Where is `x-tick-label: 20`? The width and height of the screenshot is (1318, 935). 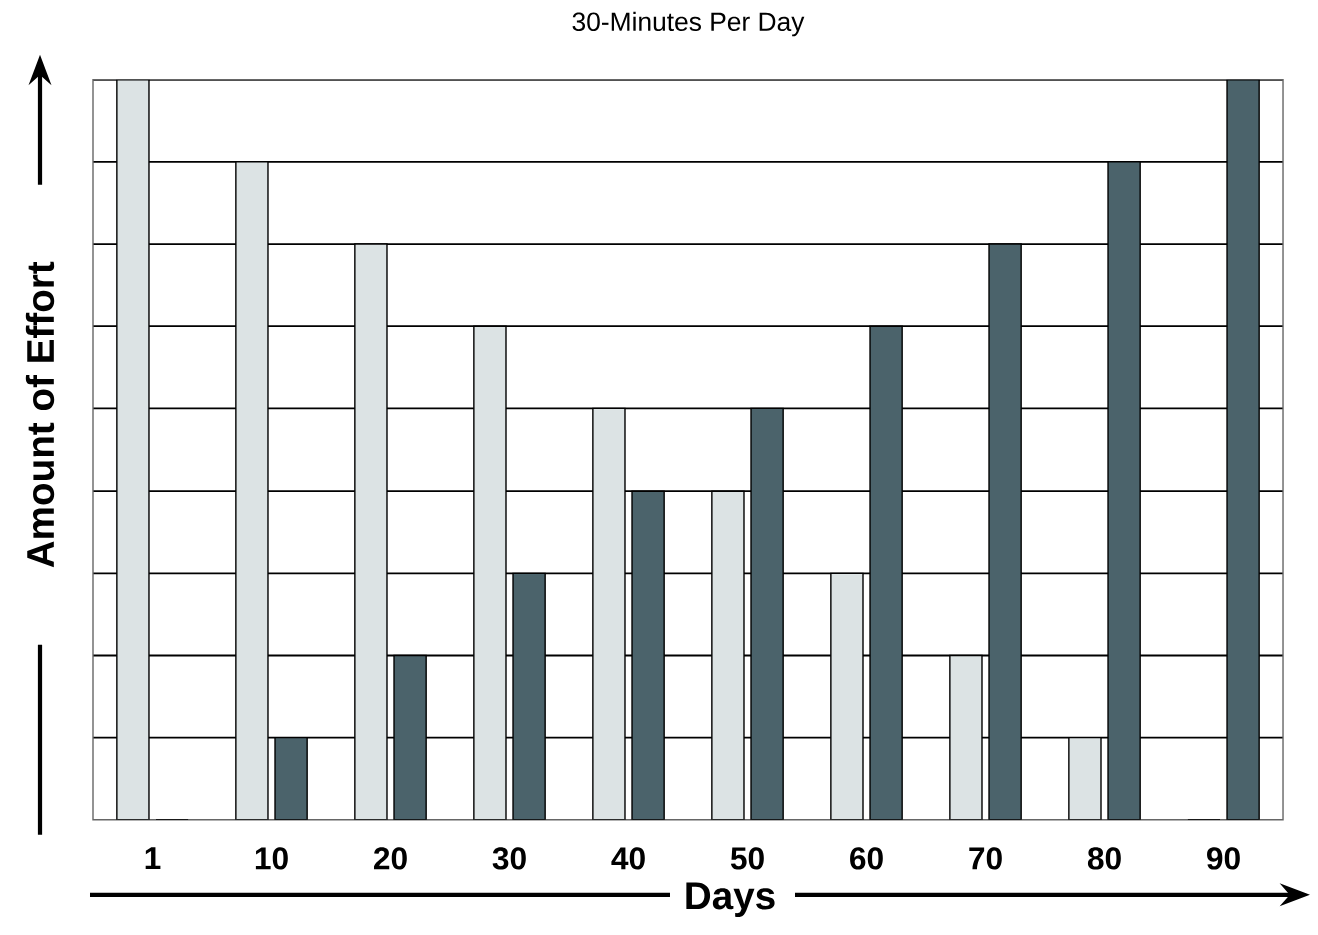
x-tick-label: 20 is located at coordinates (390, 858).